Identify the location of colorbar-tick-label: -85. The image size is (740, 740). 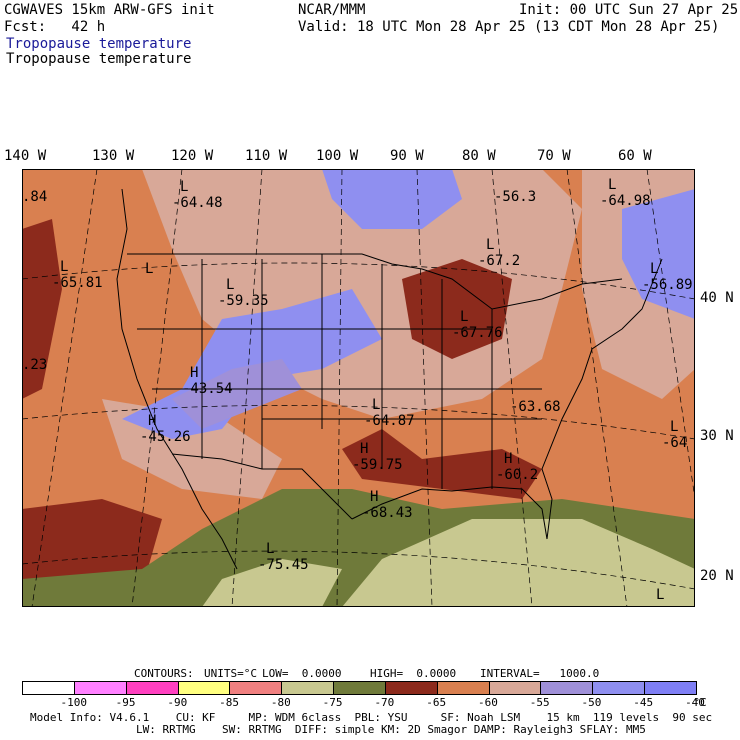
(229, 702).